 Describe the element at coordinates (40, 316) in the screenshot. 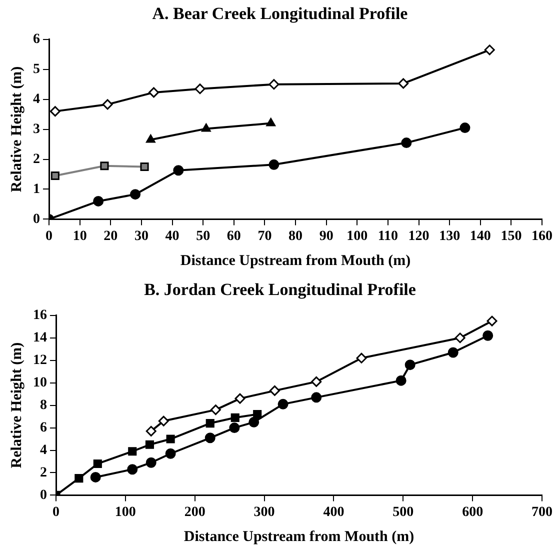

I see `y-tick-label: 16` at that location.